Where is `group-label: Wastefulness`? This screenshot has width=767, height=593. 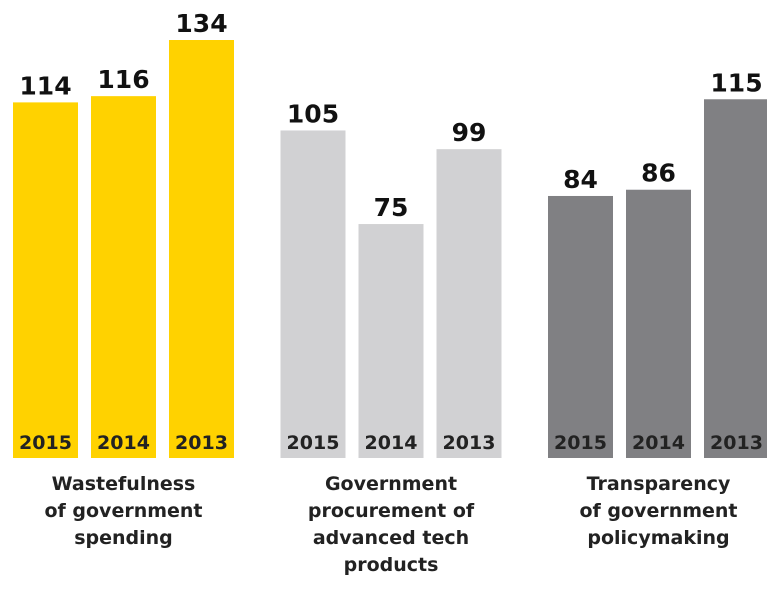 group-label: Wastefulness is located at coordinates (124, 484).